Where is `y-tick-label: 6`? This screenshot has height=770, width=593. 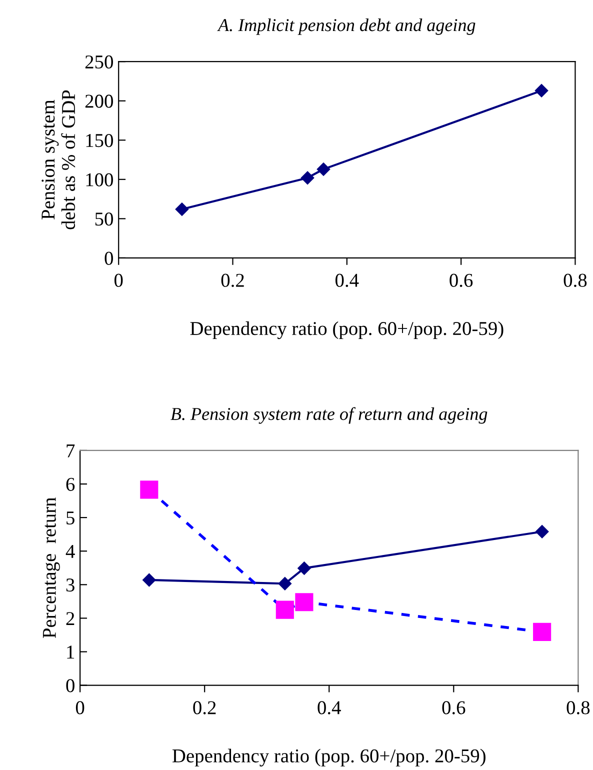
y-tick-label: 6 is located at coordinates (70, 484).